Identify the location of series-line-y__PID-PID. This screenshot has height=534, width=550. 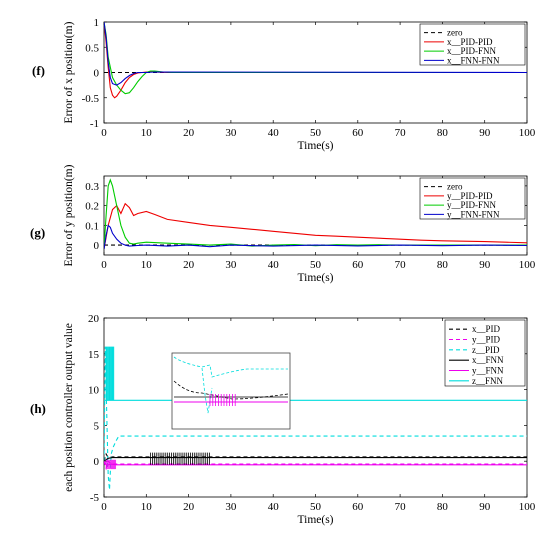
(315, 226).